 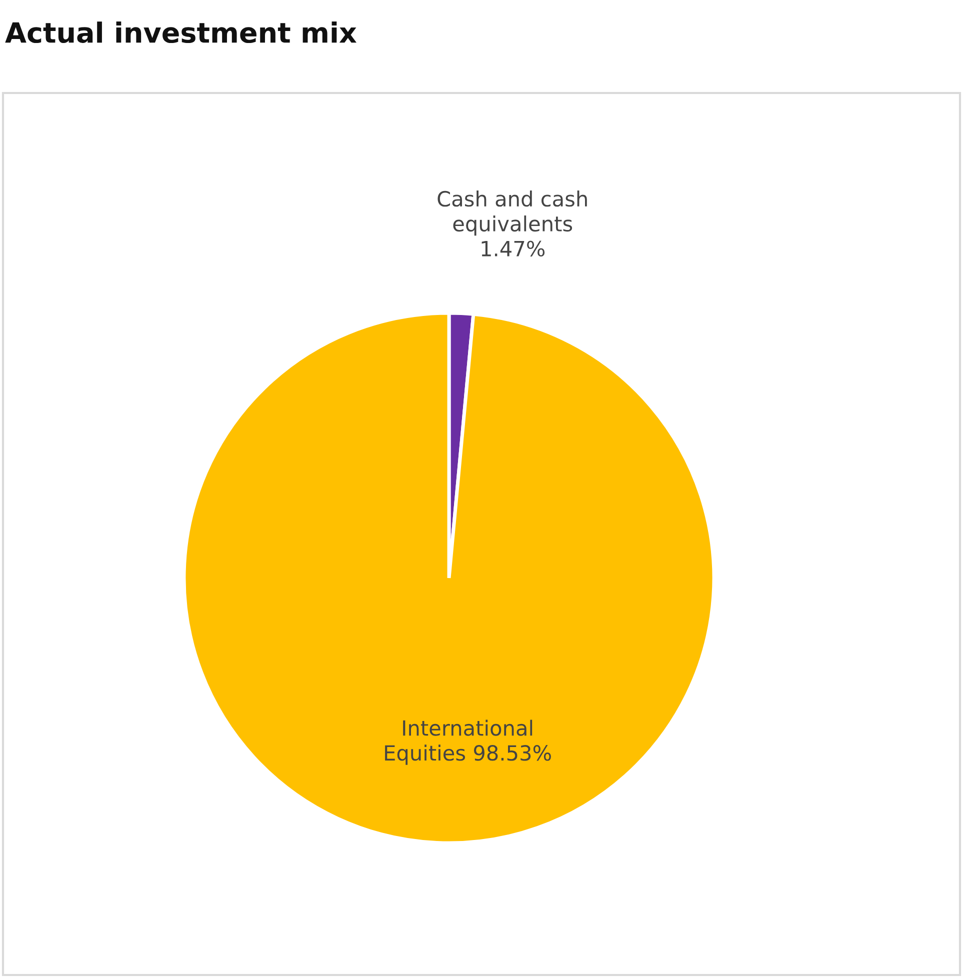 What do you see at coordinates (468, 742) in the screenshot?
I see `slice-label: International Equities 98.53%` at bounding box center [468, 742].